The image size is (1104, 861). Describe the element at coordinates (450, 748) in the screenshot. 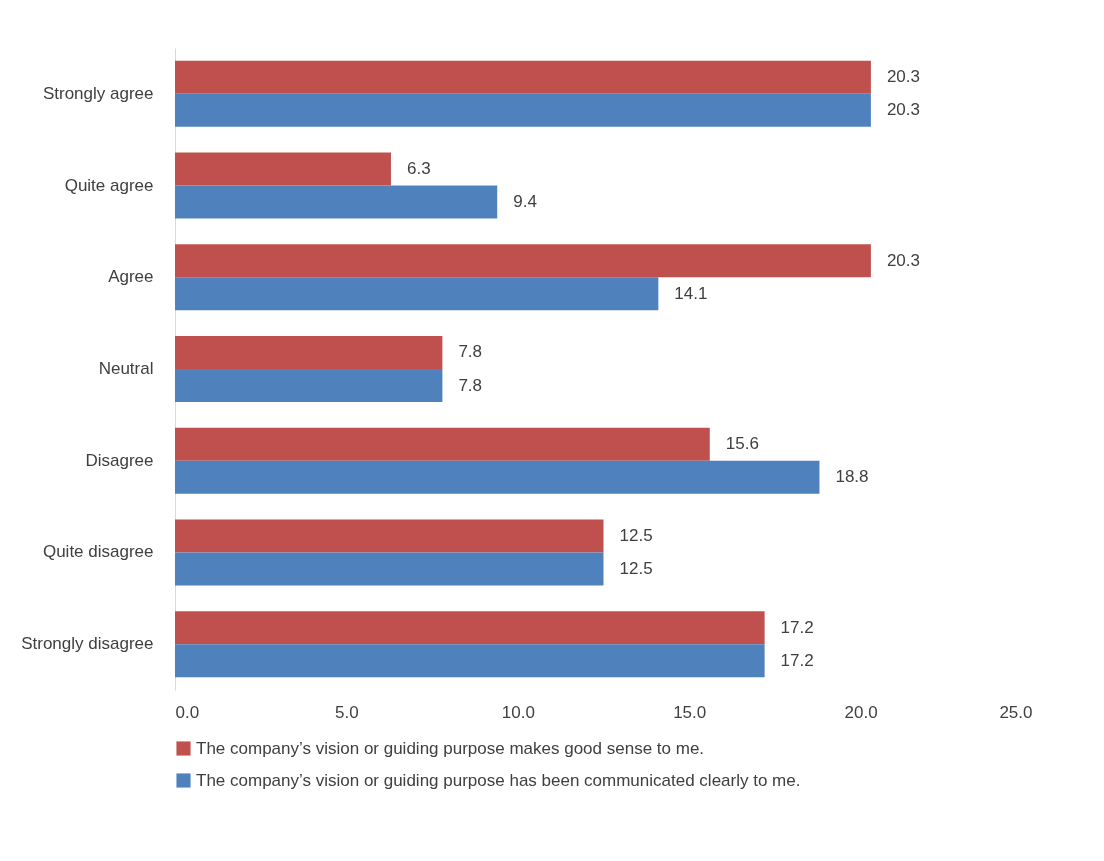

I see `legend-label: The company’s vision or guiding purpose makes good sense to me.` at that location.